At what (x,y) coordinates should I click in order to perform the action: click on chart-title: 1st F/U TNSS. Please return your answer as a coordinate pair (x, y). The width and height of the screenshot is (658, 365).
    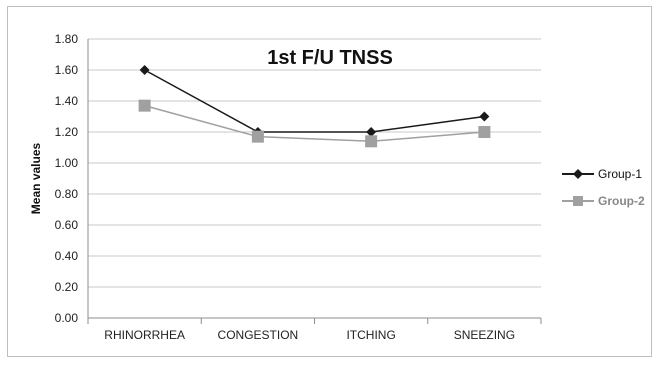
    Looking at the image, I should click on (330, 58).